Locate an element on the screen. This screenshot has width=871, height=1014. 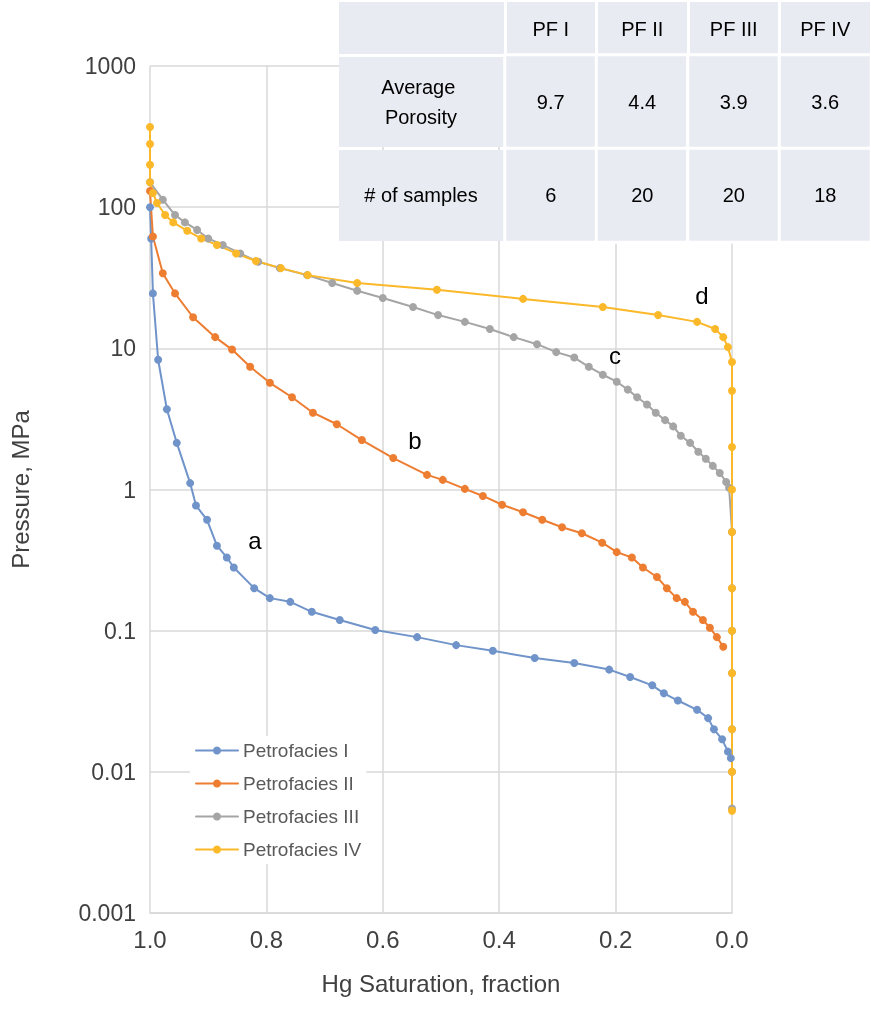
data-label: 3.9 is located at coordinates (733, 101).